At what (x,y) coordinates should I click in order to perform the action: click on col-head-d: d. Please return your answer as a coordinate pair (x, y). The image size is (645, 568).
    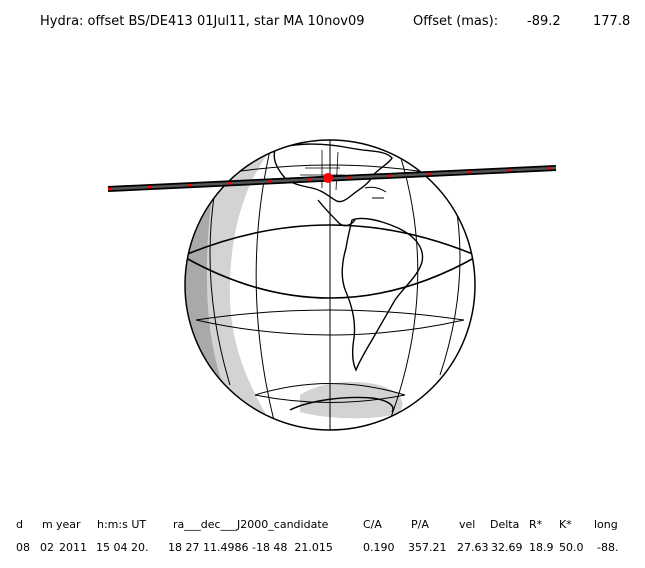
    Looking at the image, I should click on (19, 524).